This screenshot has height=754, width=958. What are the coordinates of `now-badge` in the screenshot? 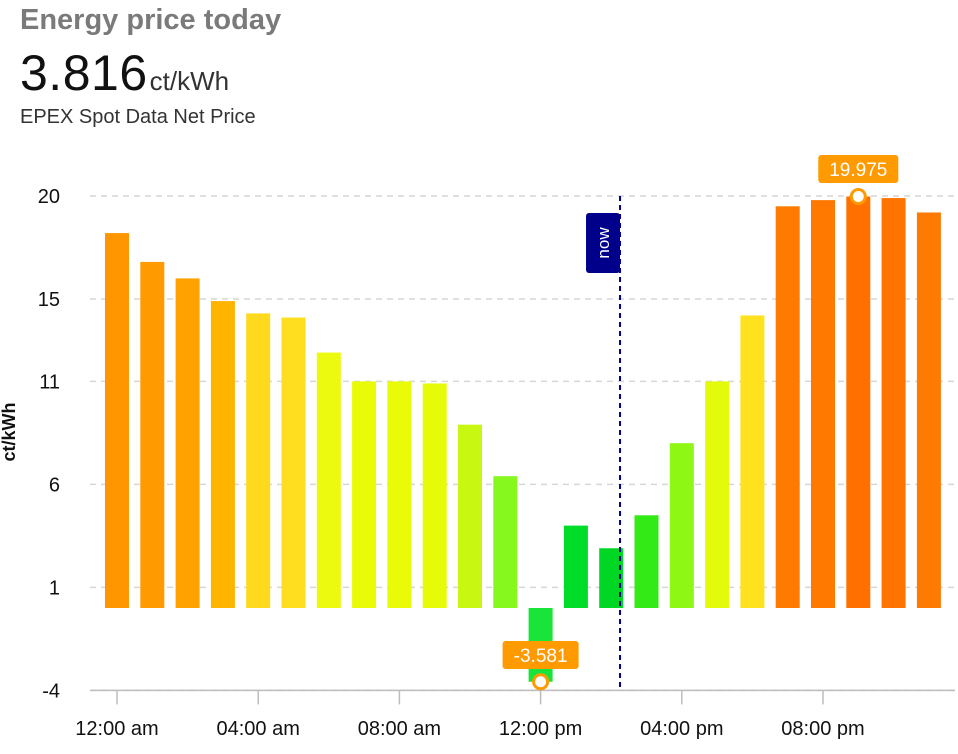 It's located at (603, 243).